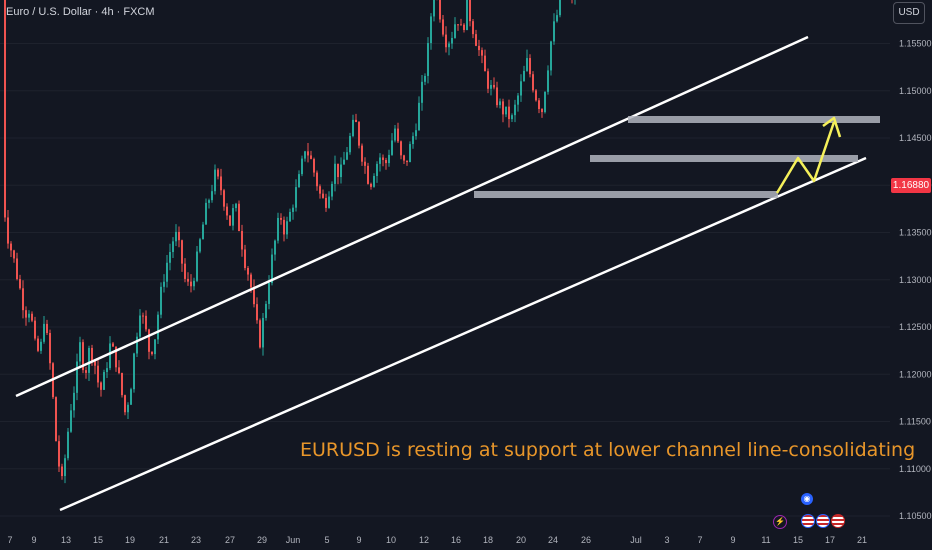  I want to click on resistance-zone-top, so click(754, 119).